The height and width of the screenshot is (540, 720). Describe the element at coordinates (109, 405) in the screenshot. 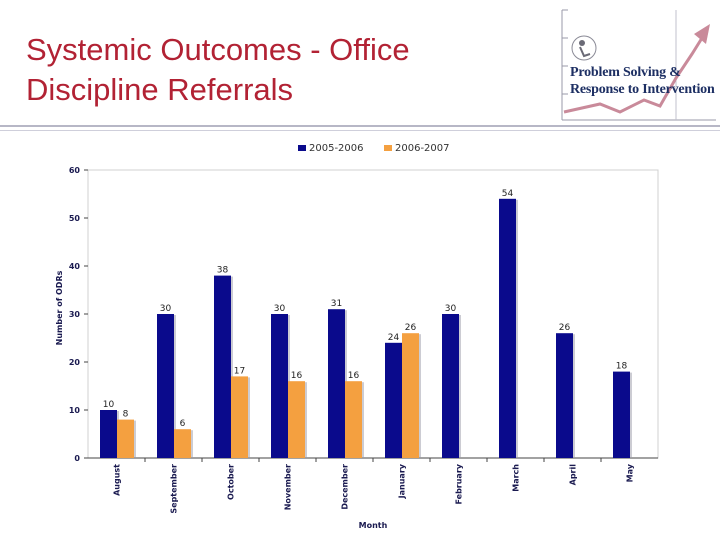

I see `data-label: 10` at that location.